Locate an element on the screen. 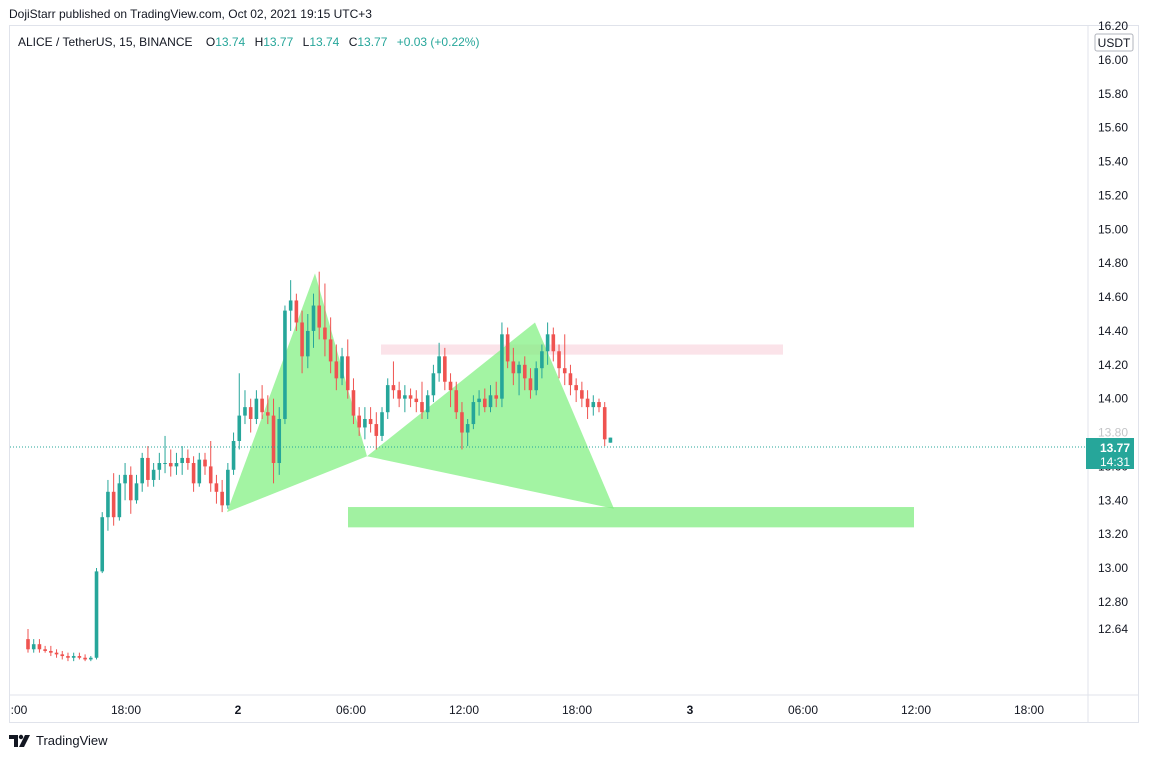 This screenshot has height=759, width=1149. currency-badge is located at coordinates (1114, 42).